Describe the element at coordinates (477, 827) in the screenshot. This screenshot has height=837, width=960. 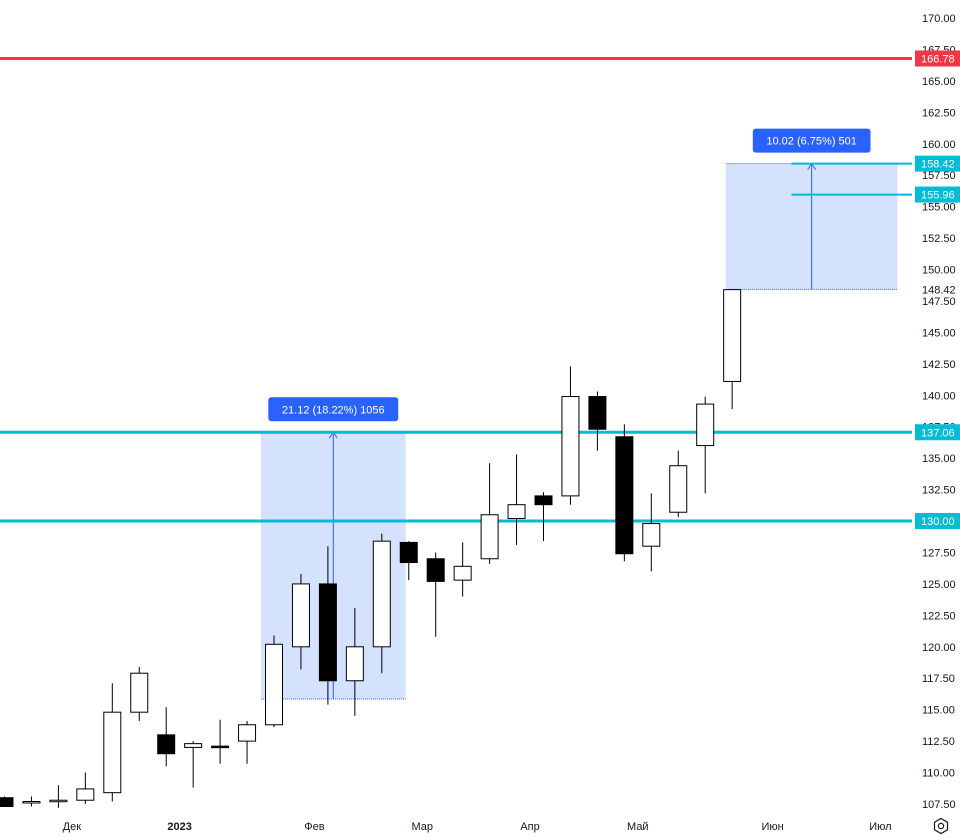
I see `x-axis-ticks: Дек 2023 Фев Мар Апр Май Июн Июл` at that location.